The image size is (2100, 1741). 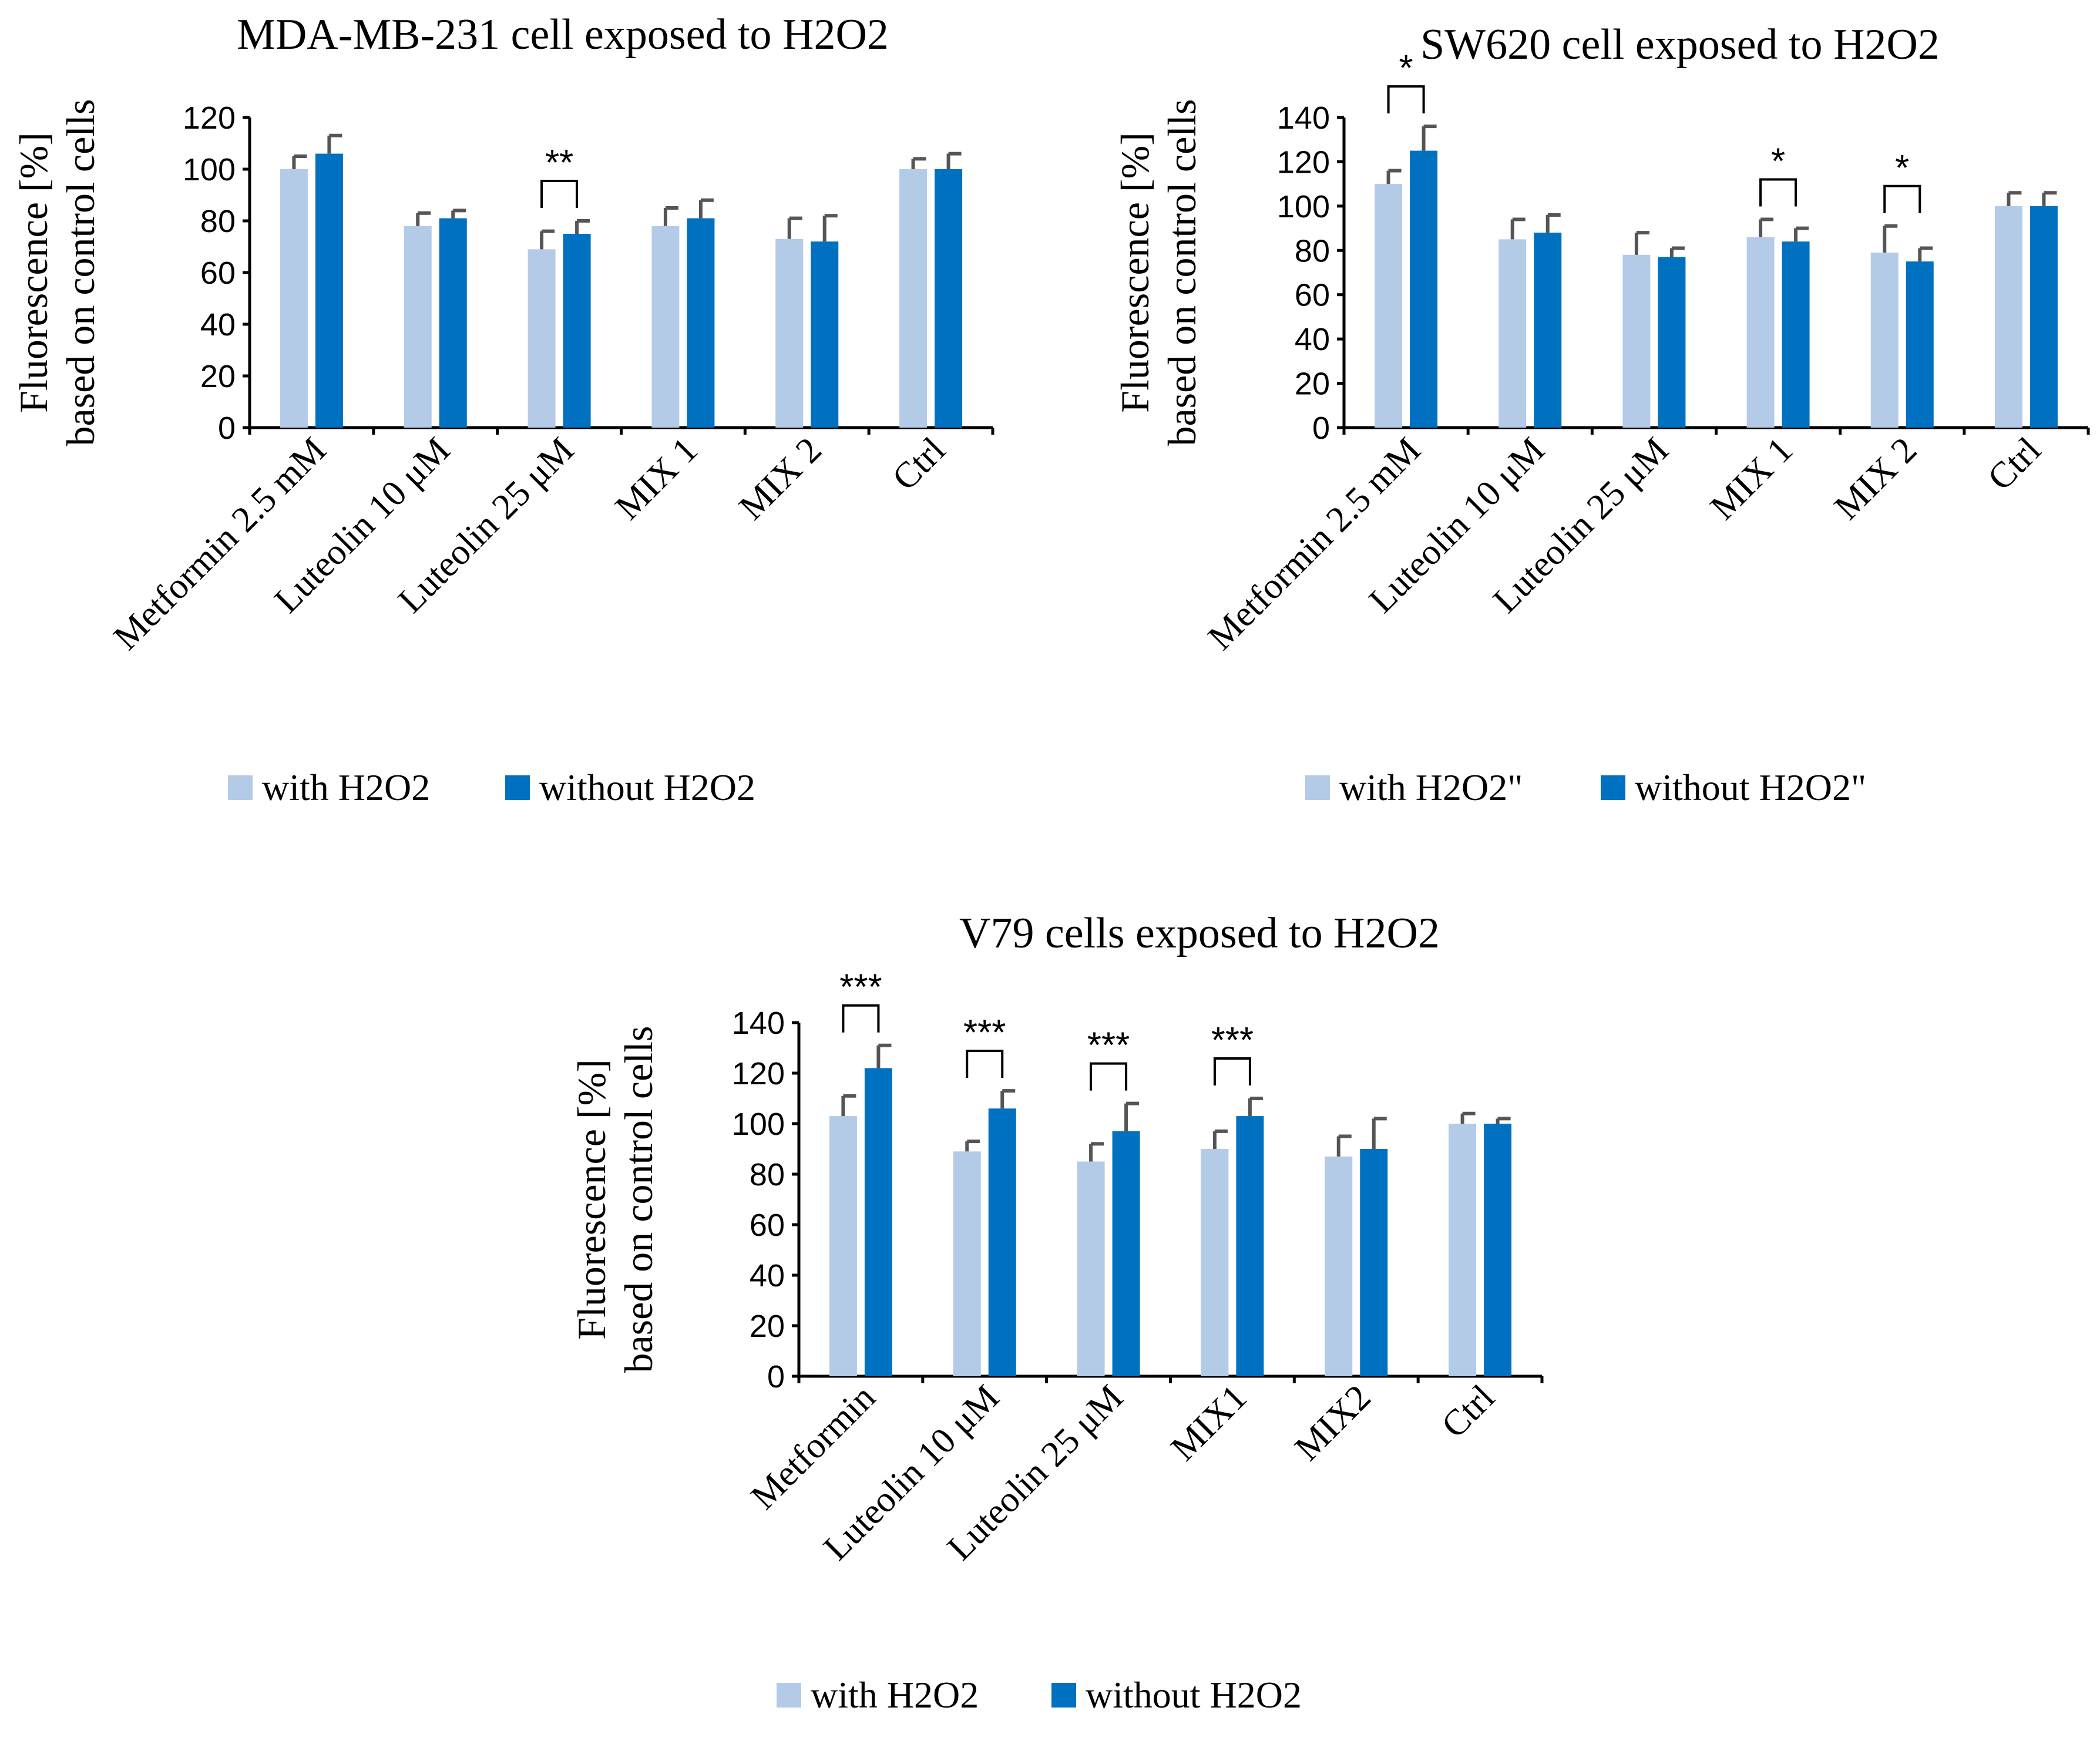 What do you see at coordinates (1339, 1266) in the screenshot?
I see `bar-with-h2o2-mix2` at bounding box center [1339, 1266].